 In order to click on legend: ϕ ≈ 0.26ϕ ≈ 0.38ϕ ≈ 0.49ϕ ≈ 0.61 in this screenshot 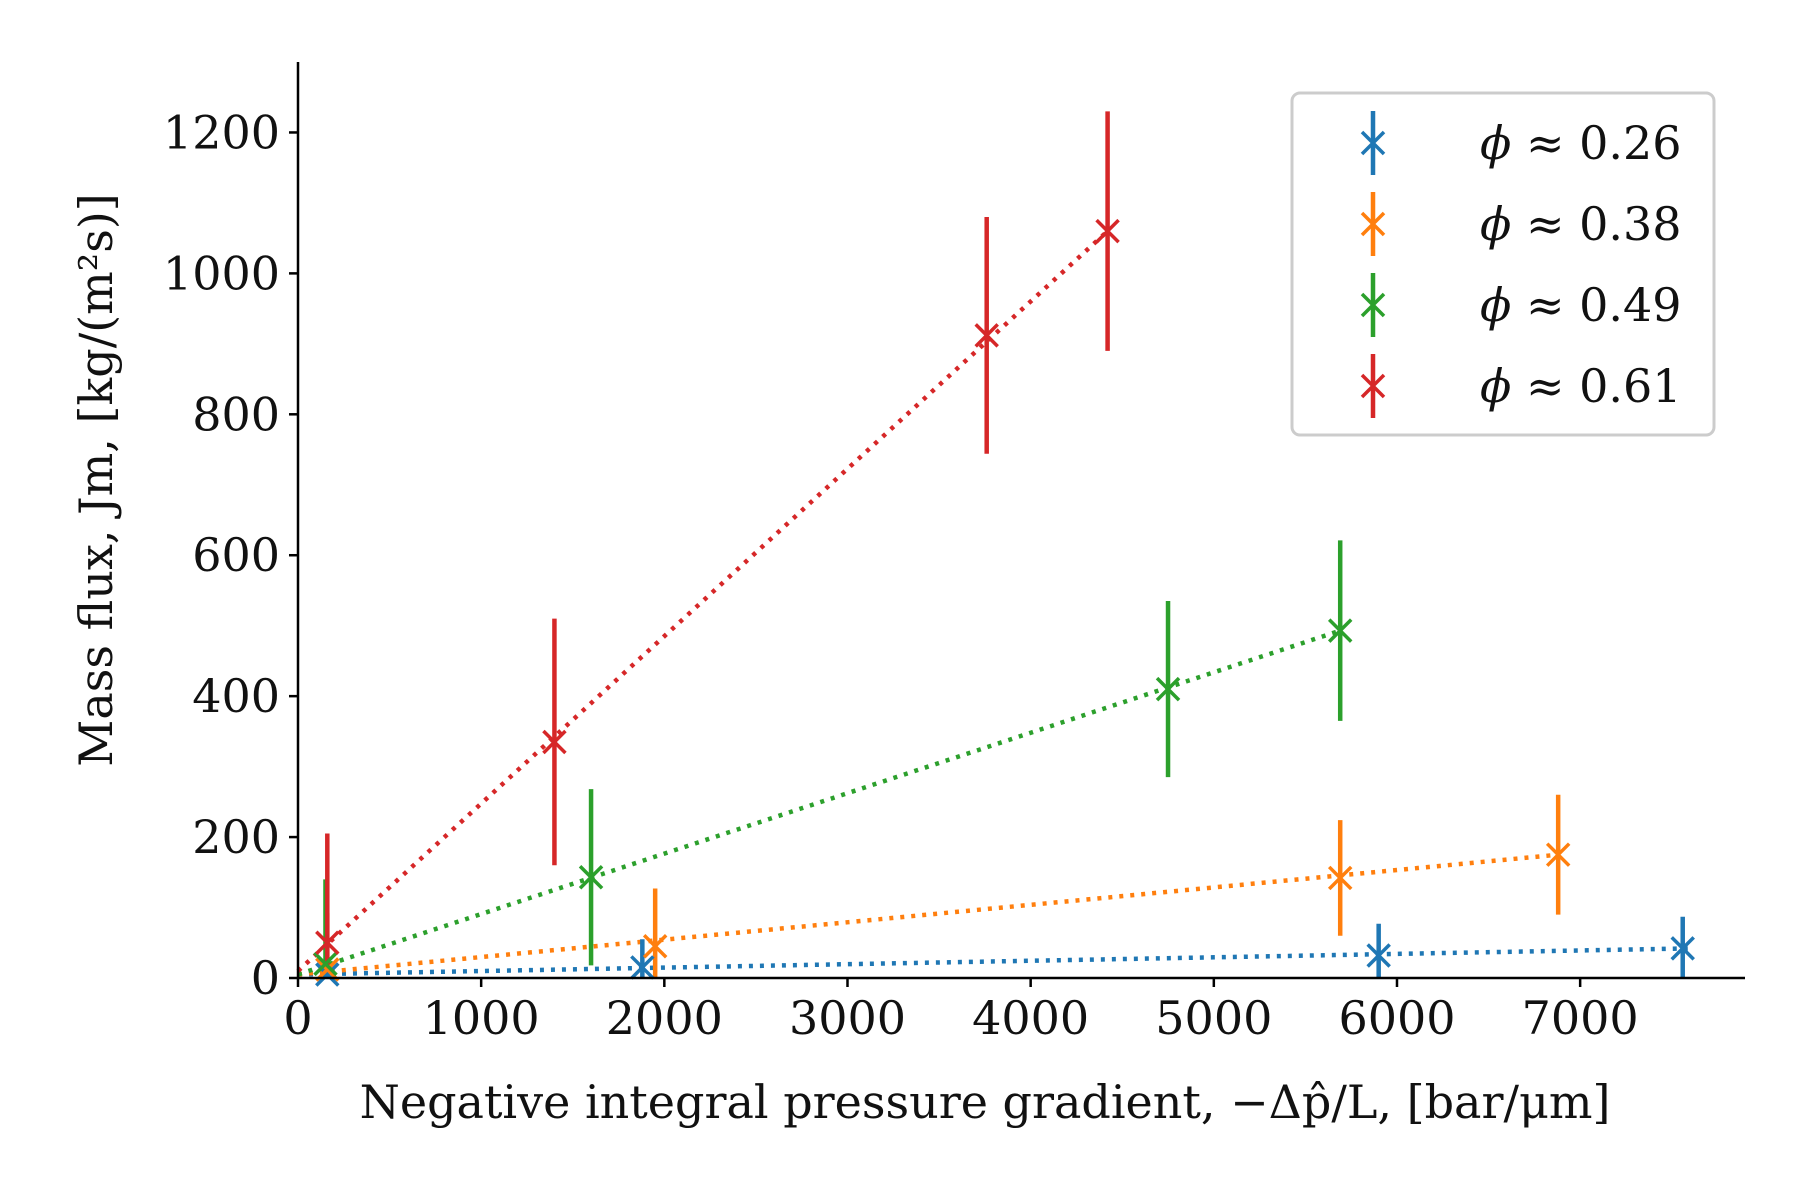, I will do `click(1503, 264)`.